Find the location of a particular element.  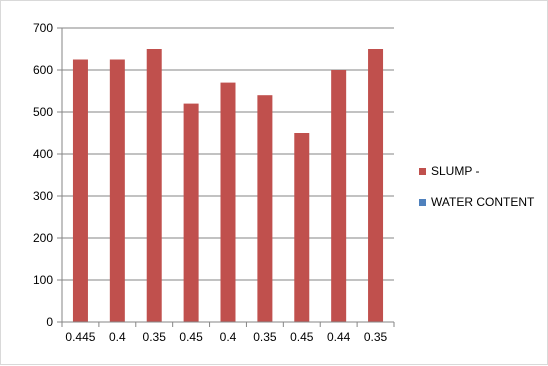

legend-label-slump: SLUMP - is located at coordinates (455, 171).